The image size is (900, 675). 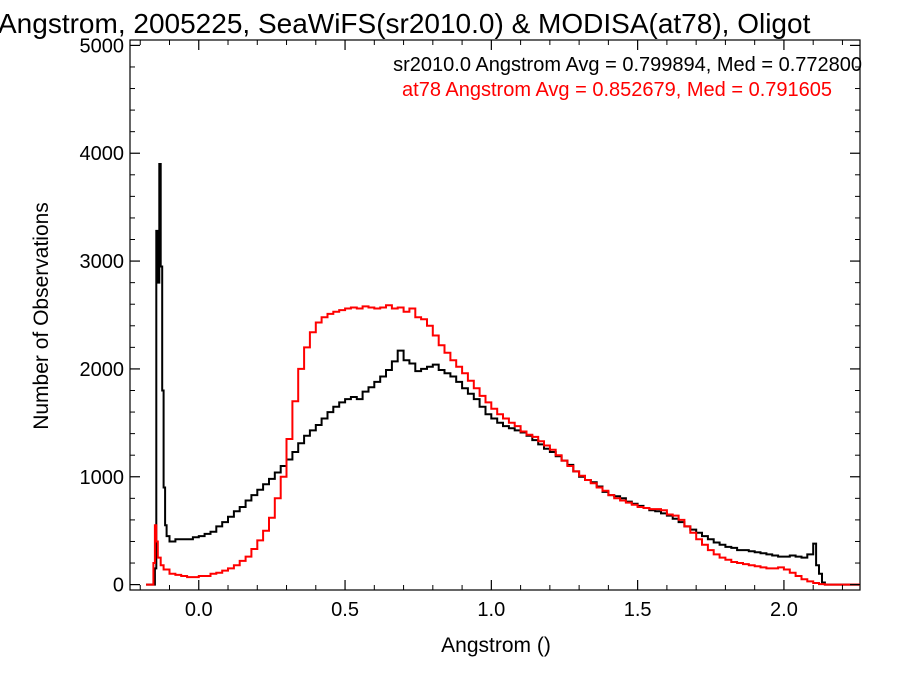 What do you see at coordinates (41, 316) in the screenshot?
I see `y-axis-label: Number of Observations` at bounding box center [41, 316].